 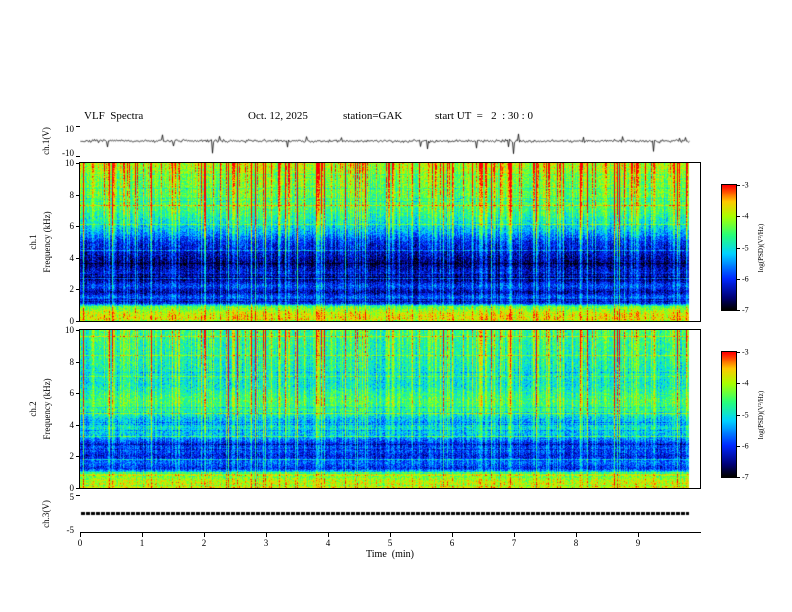 What do you see at coordinates (114, 116) in the screenshot?
I see `figure-title: VLF Spectra` at bounding box center [114, 116].